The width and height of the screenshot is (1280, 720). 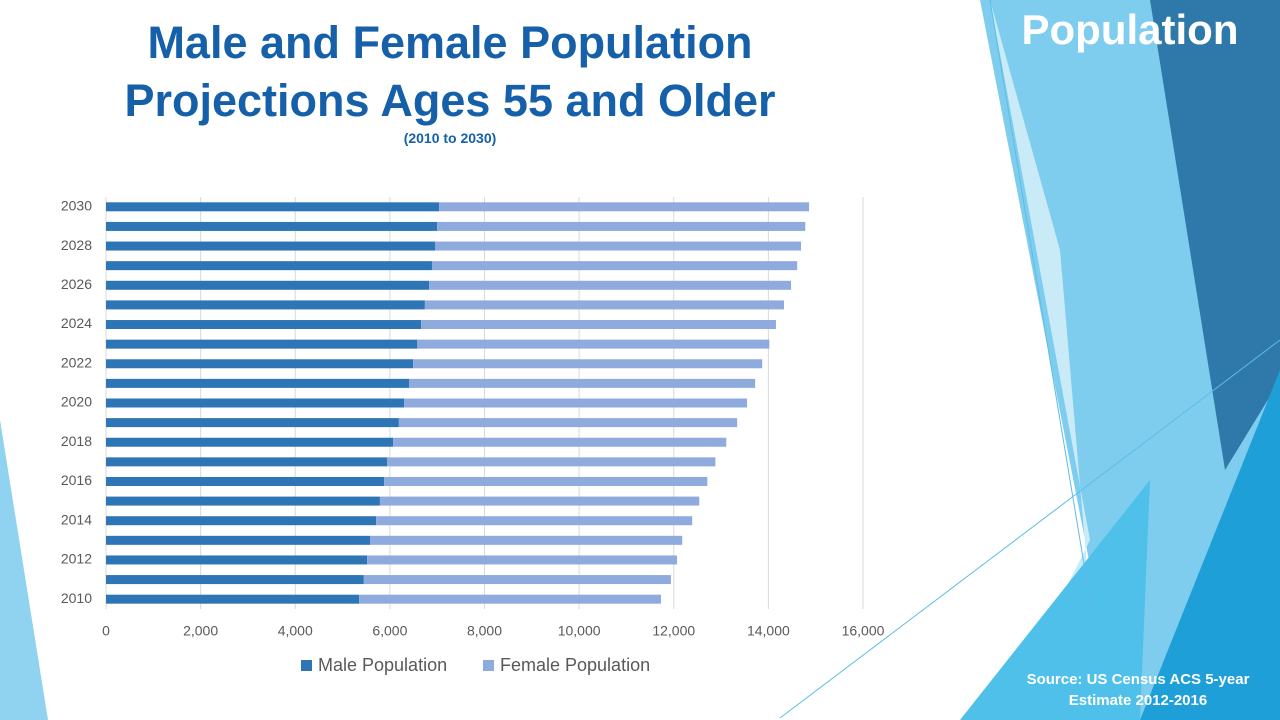 What do you see at coordinates (76, 402) in the screenshot?
I see `y-tick-label: 2020` at bounding box center [76, 402].